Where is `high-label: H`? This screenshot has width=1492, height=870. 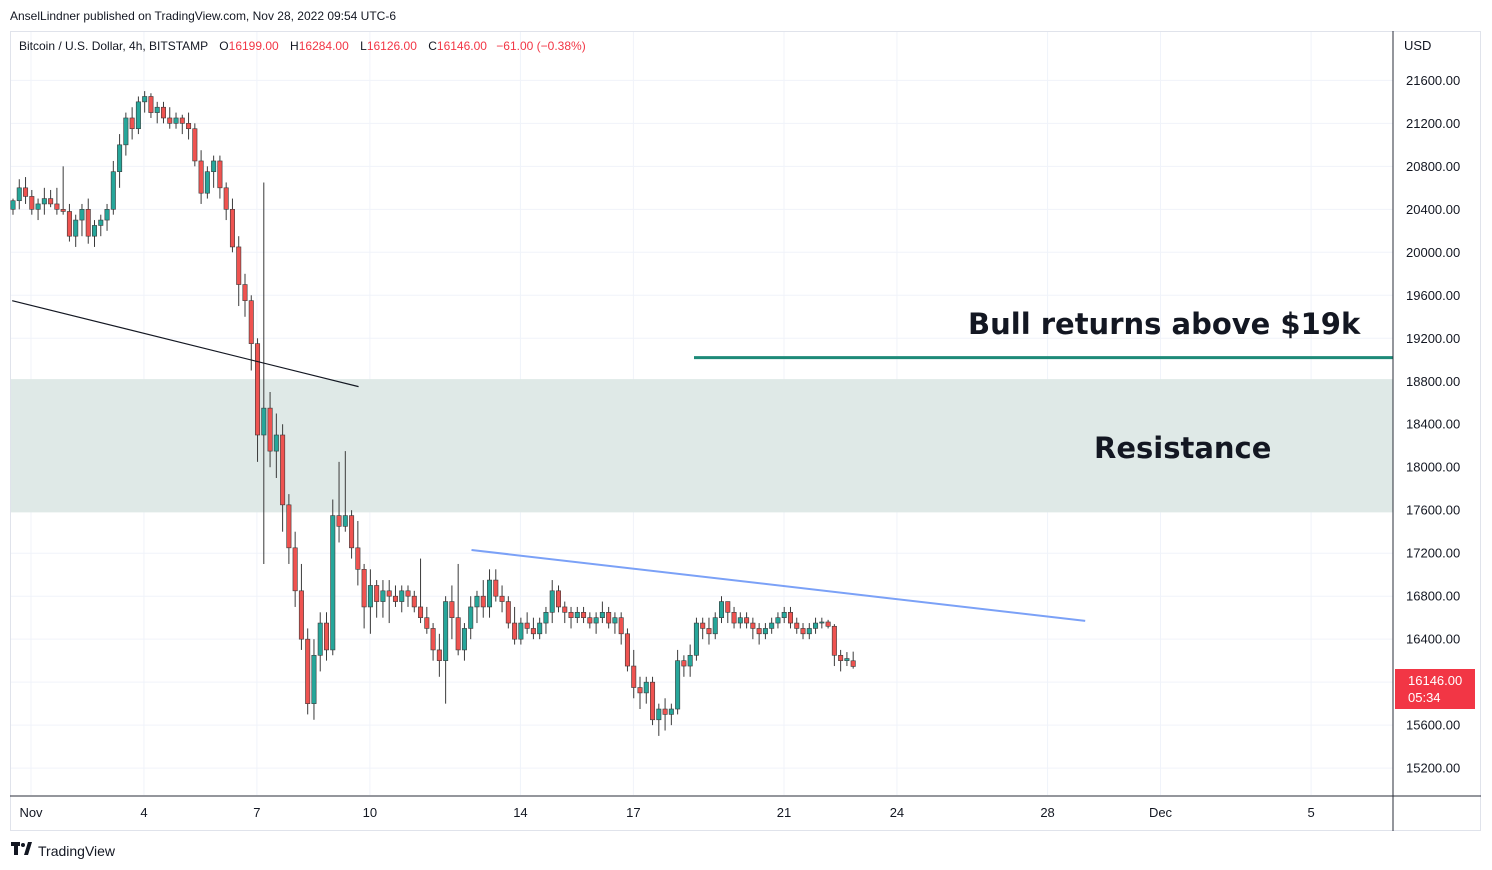 high-label: H is located at coordinates (294, 46).